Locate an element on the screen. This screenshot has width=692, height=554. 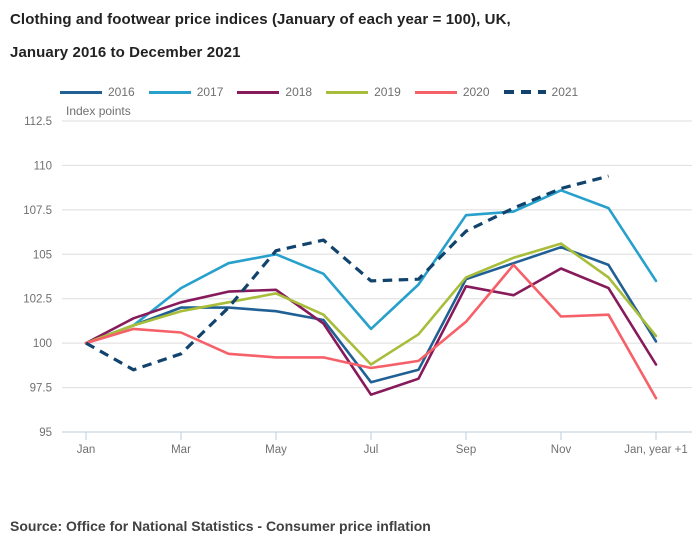
legend-swatch-2019 is located at coordinates (347, 92).